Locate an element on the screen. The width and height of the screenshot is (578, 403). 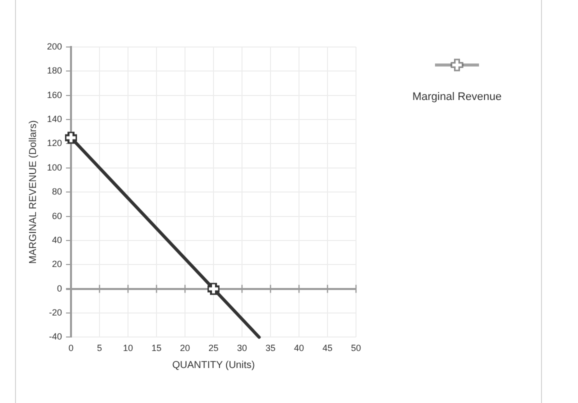
x-tick-label: 30 is located at coordinates (242, 348).